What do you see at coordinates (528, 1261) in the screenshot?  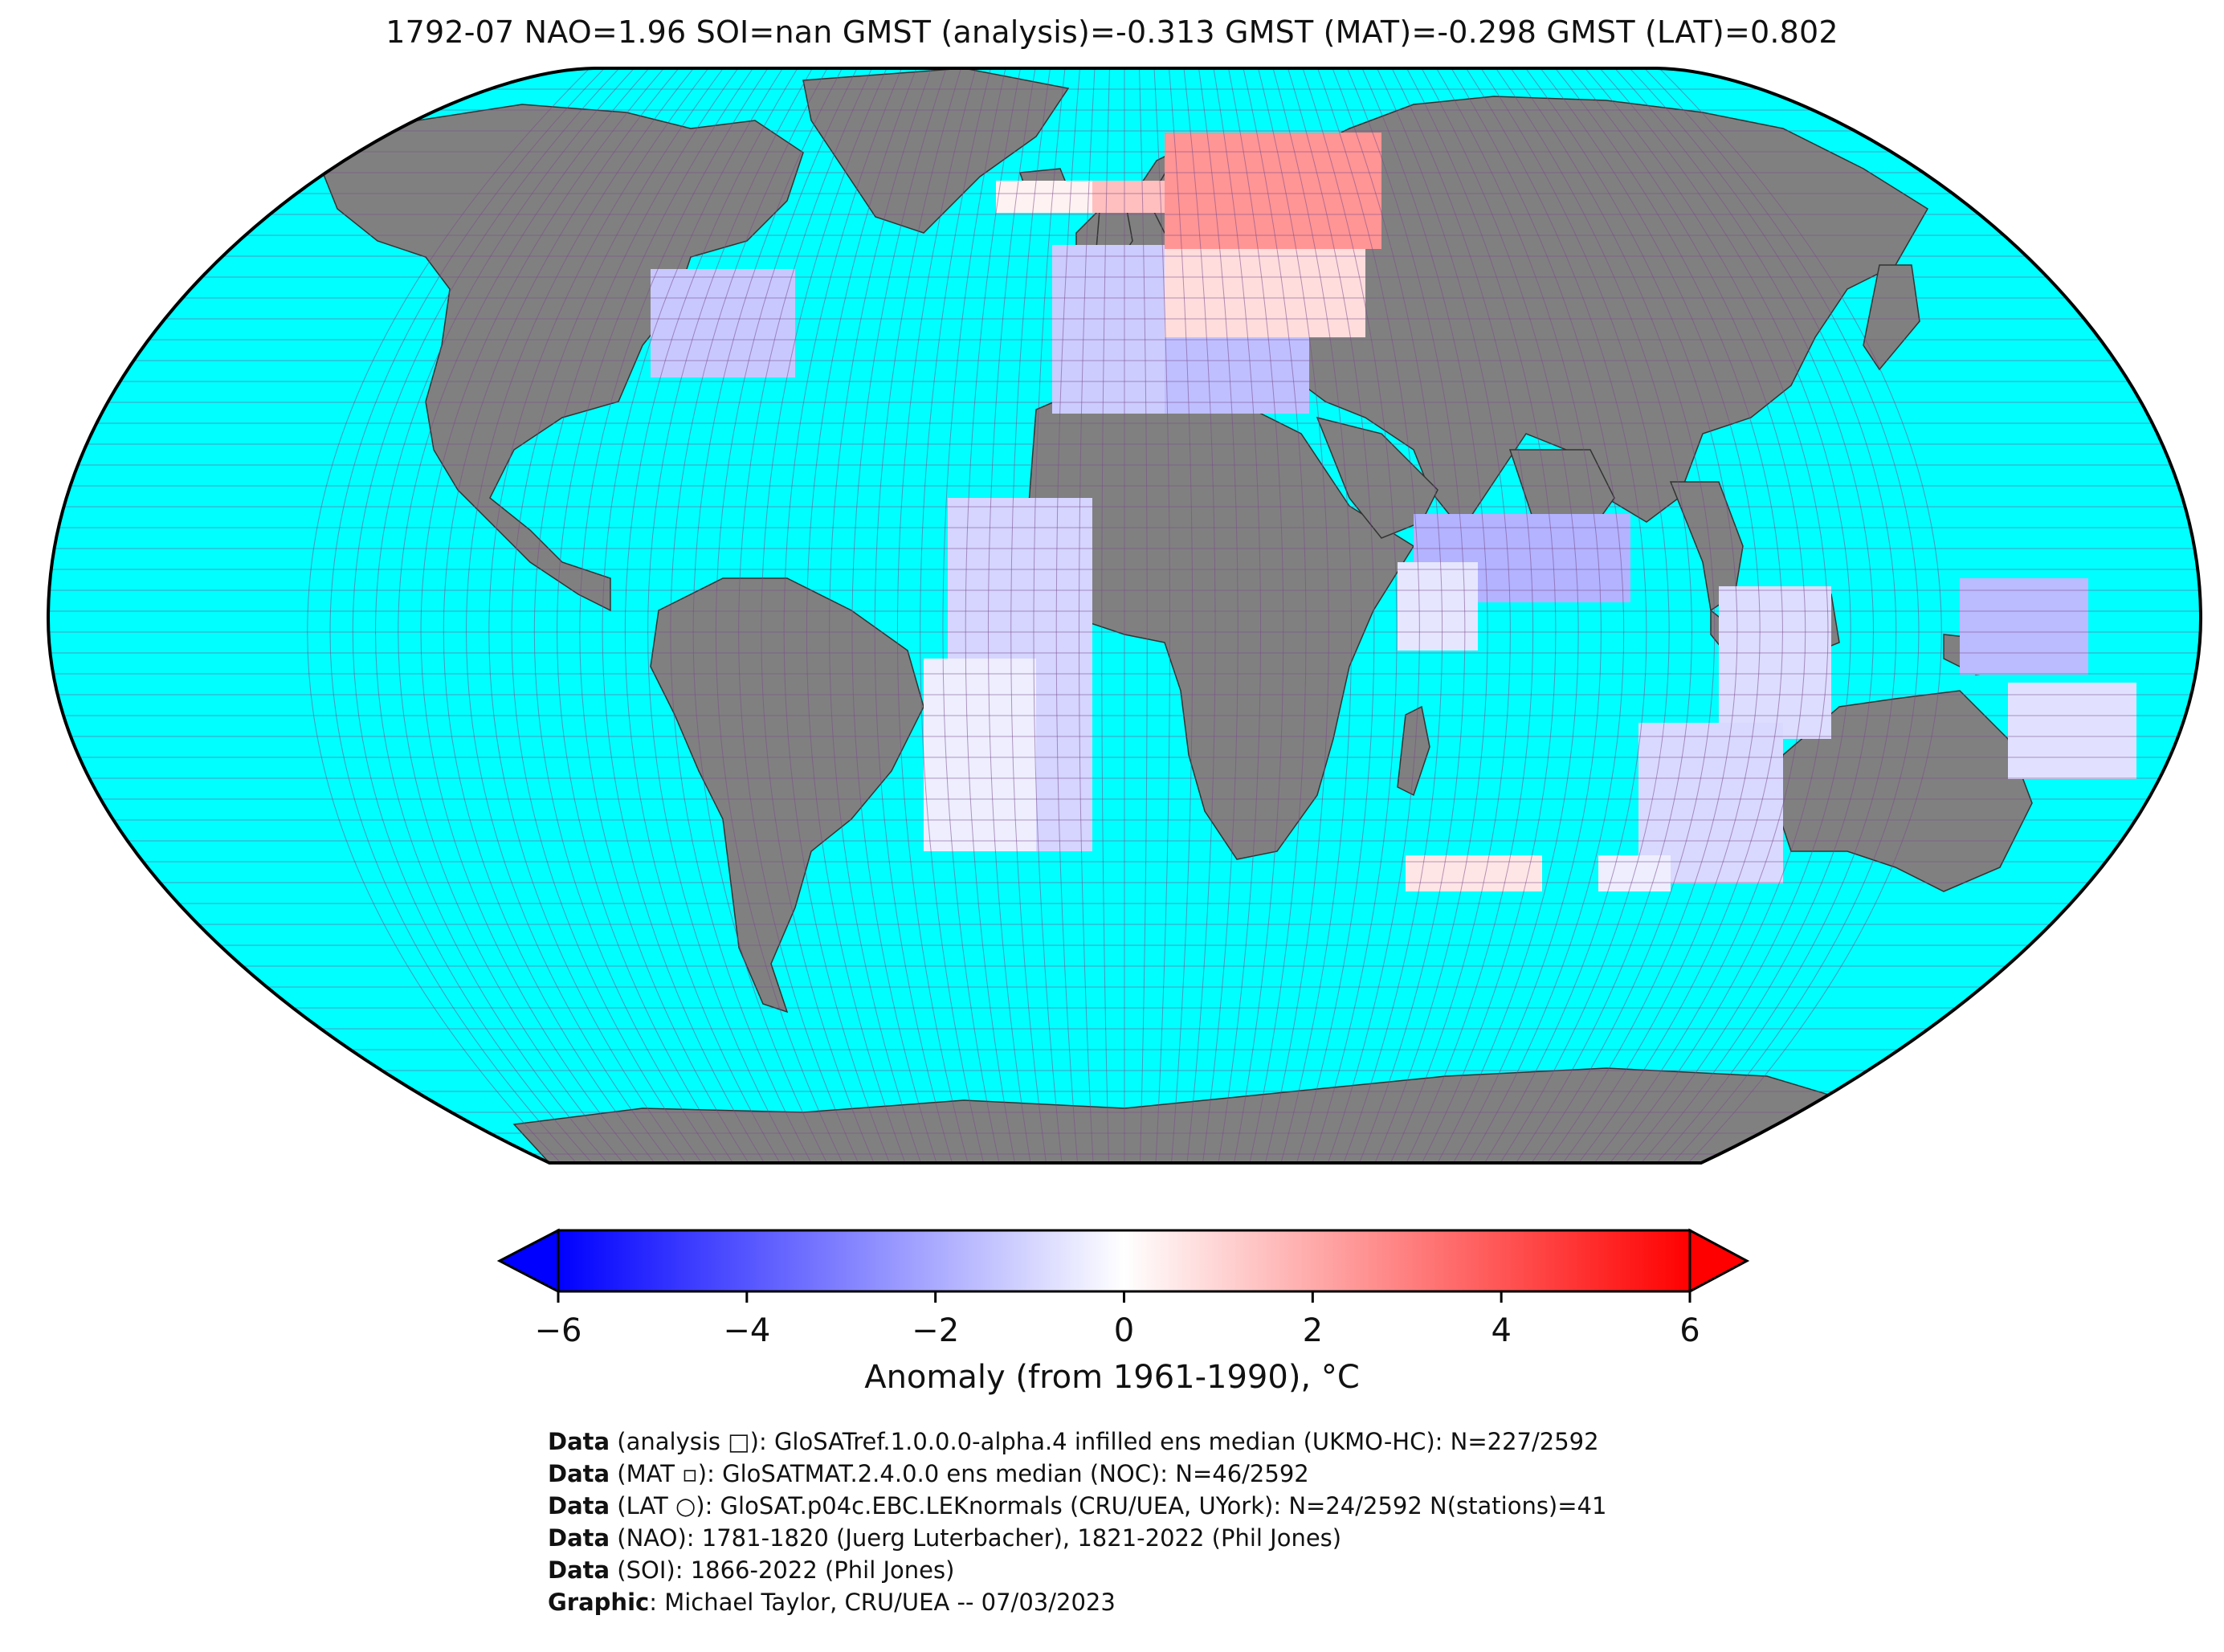 I see `colorbar-under-arrow` at bounding box center [528, 1261].